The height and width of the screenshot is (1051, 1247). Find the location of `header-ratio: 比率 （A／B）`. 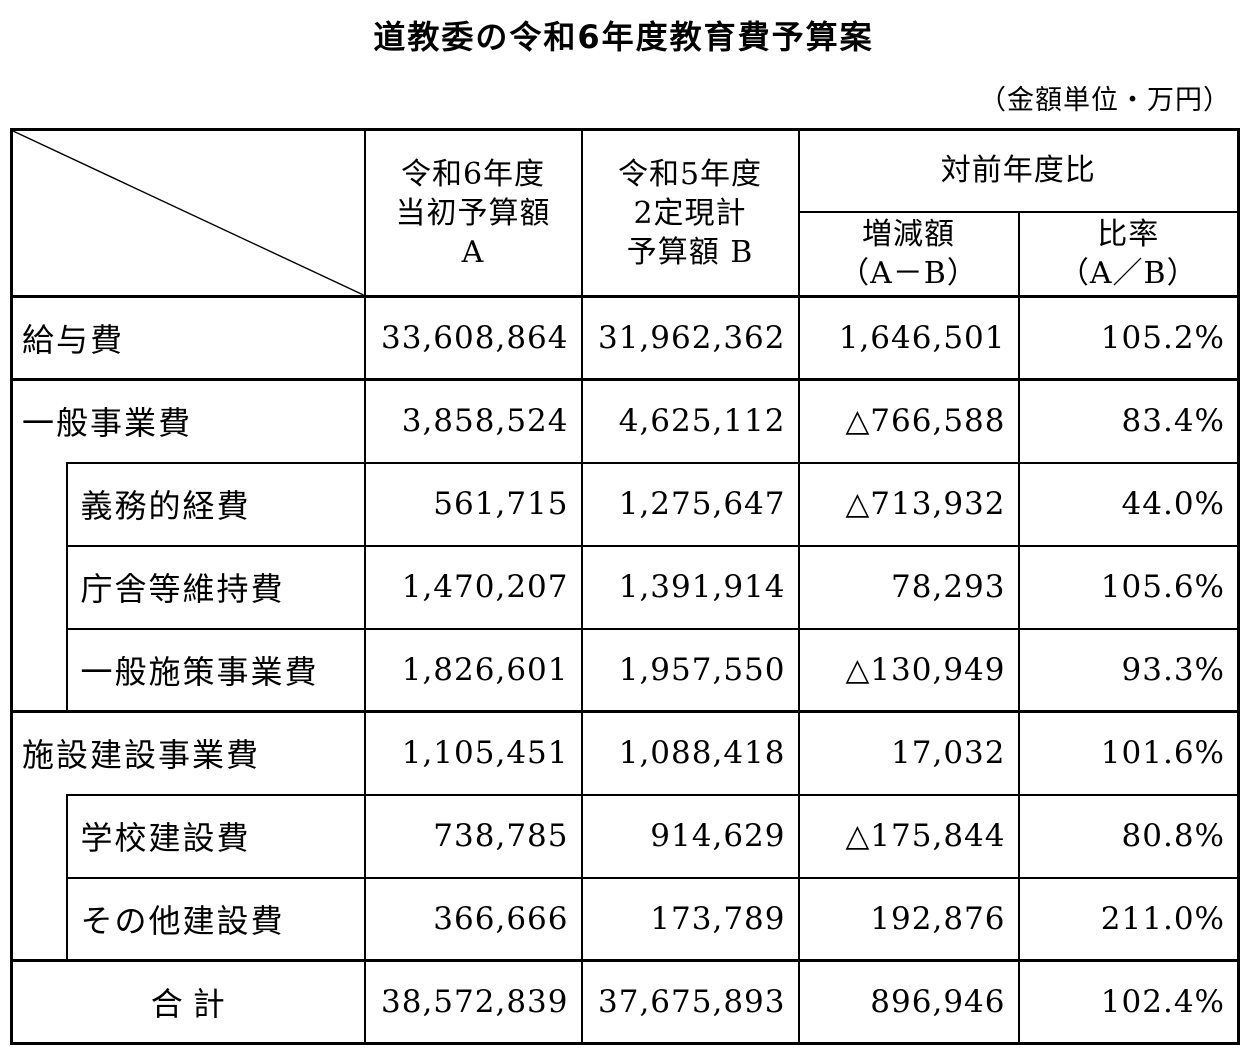

header-ratio: 比率 （A／B） is located at coordinates (1128, 254).